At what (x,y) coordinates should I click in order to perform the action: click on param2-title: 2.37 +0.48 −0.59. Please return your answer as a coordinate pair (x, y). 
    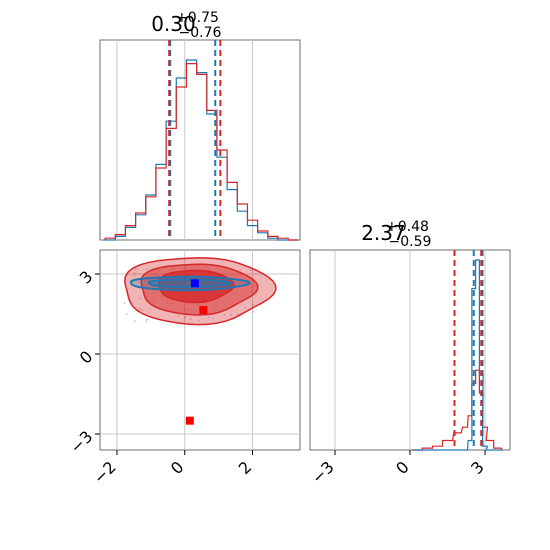
    Looking at the image, I should click on (397, 233).